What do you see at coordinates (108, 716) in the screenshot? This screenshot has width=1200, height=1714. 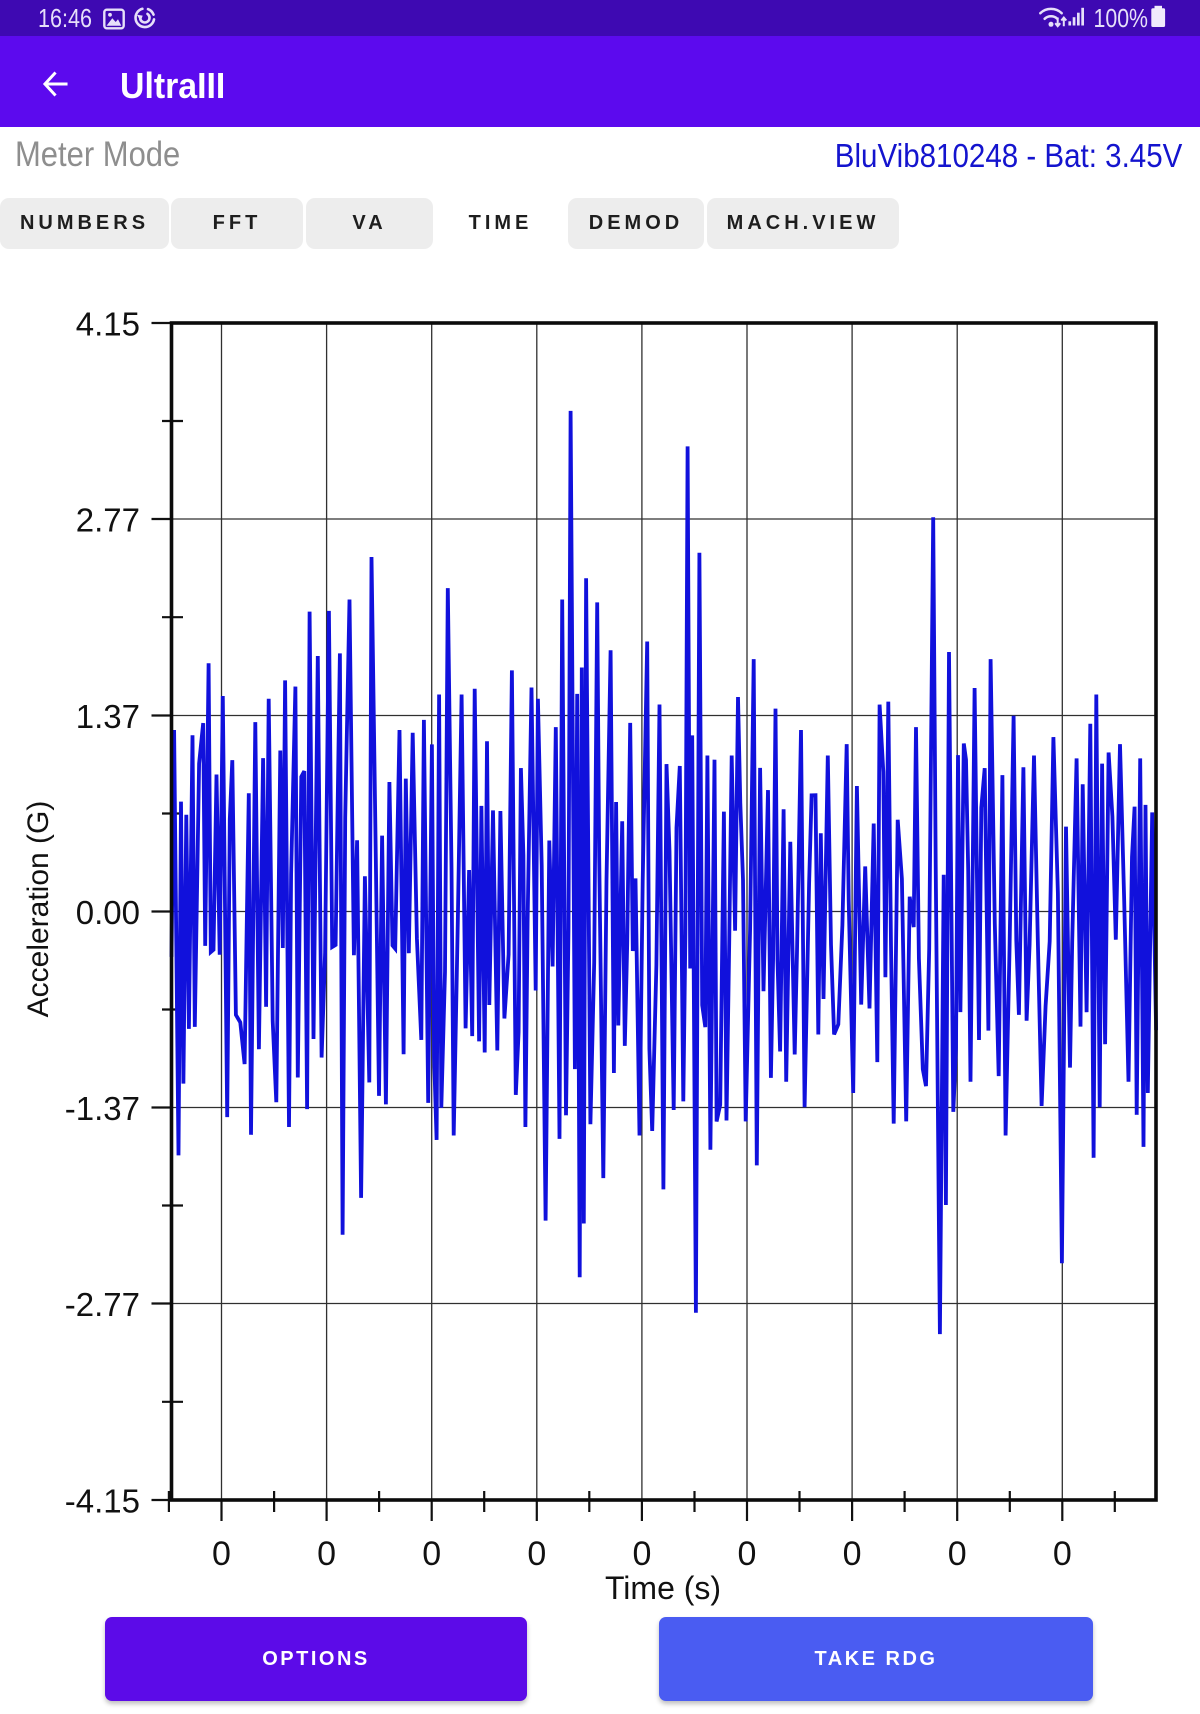 I see `svg-text: 1.37` at bounding box center [108, 716].